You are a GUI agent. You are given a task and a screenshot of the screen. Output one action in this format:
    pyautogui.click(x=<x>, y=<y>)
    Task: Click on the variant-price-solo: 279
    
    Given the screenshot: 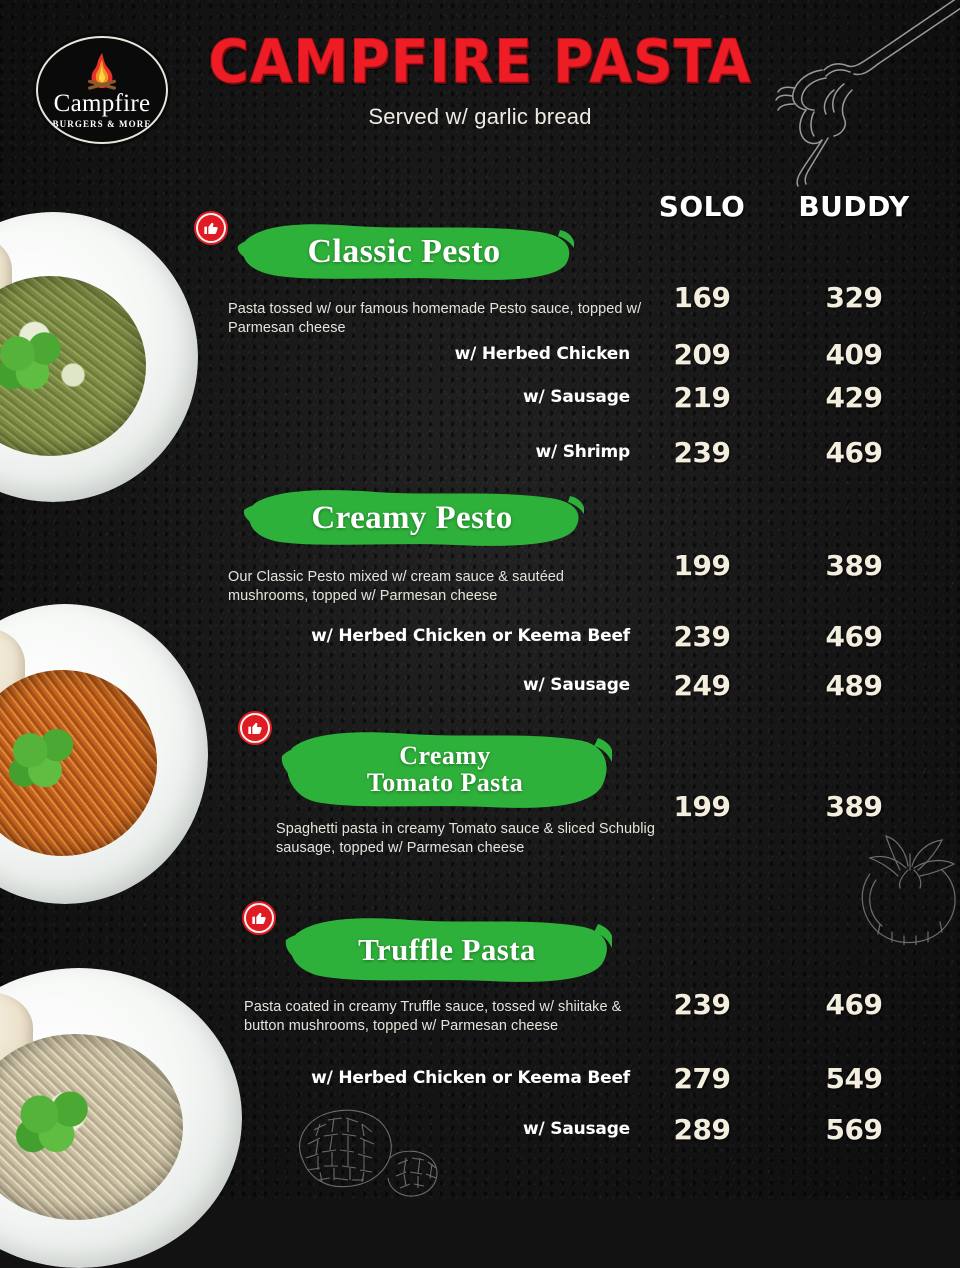 What is the action you would take?
    pyautogui.click(x=702, y=1078)
    